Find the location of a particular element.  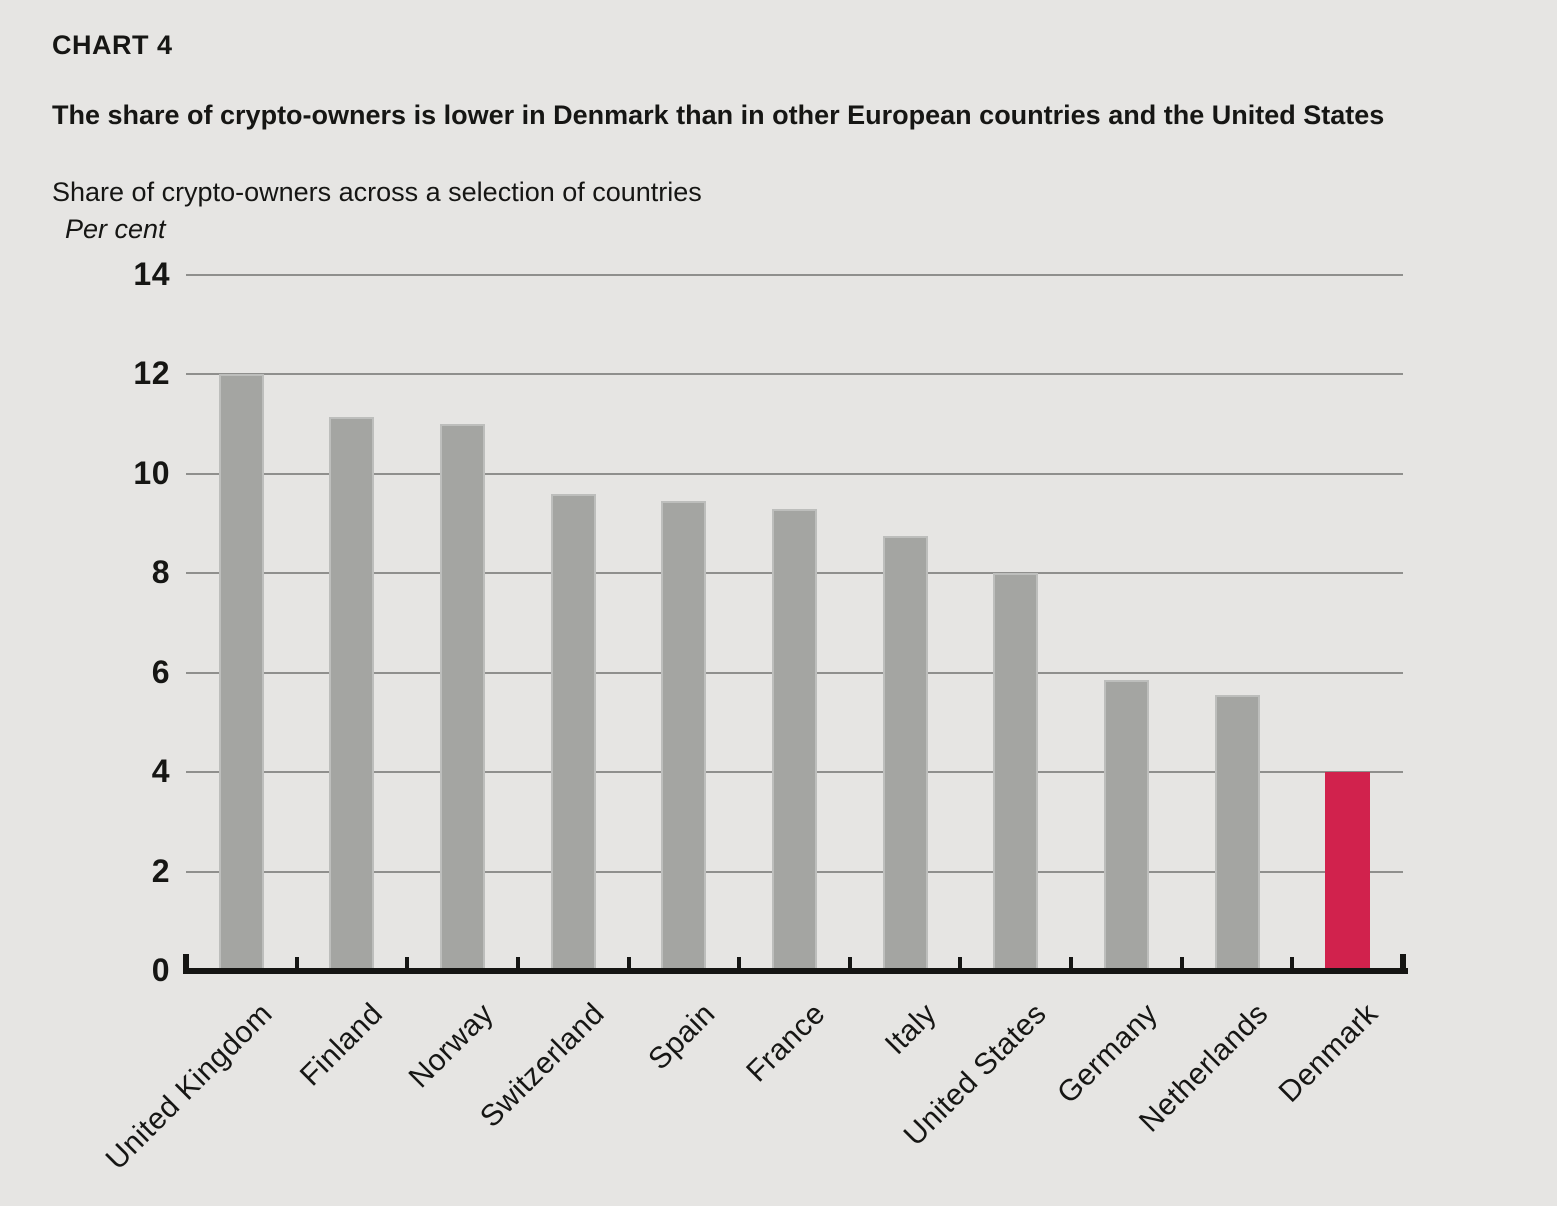

y-tick-label-4: 4 is located at coordinates (160, 770).